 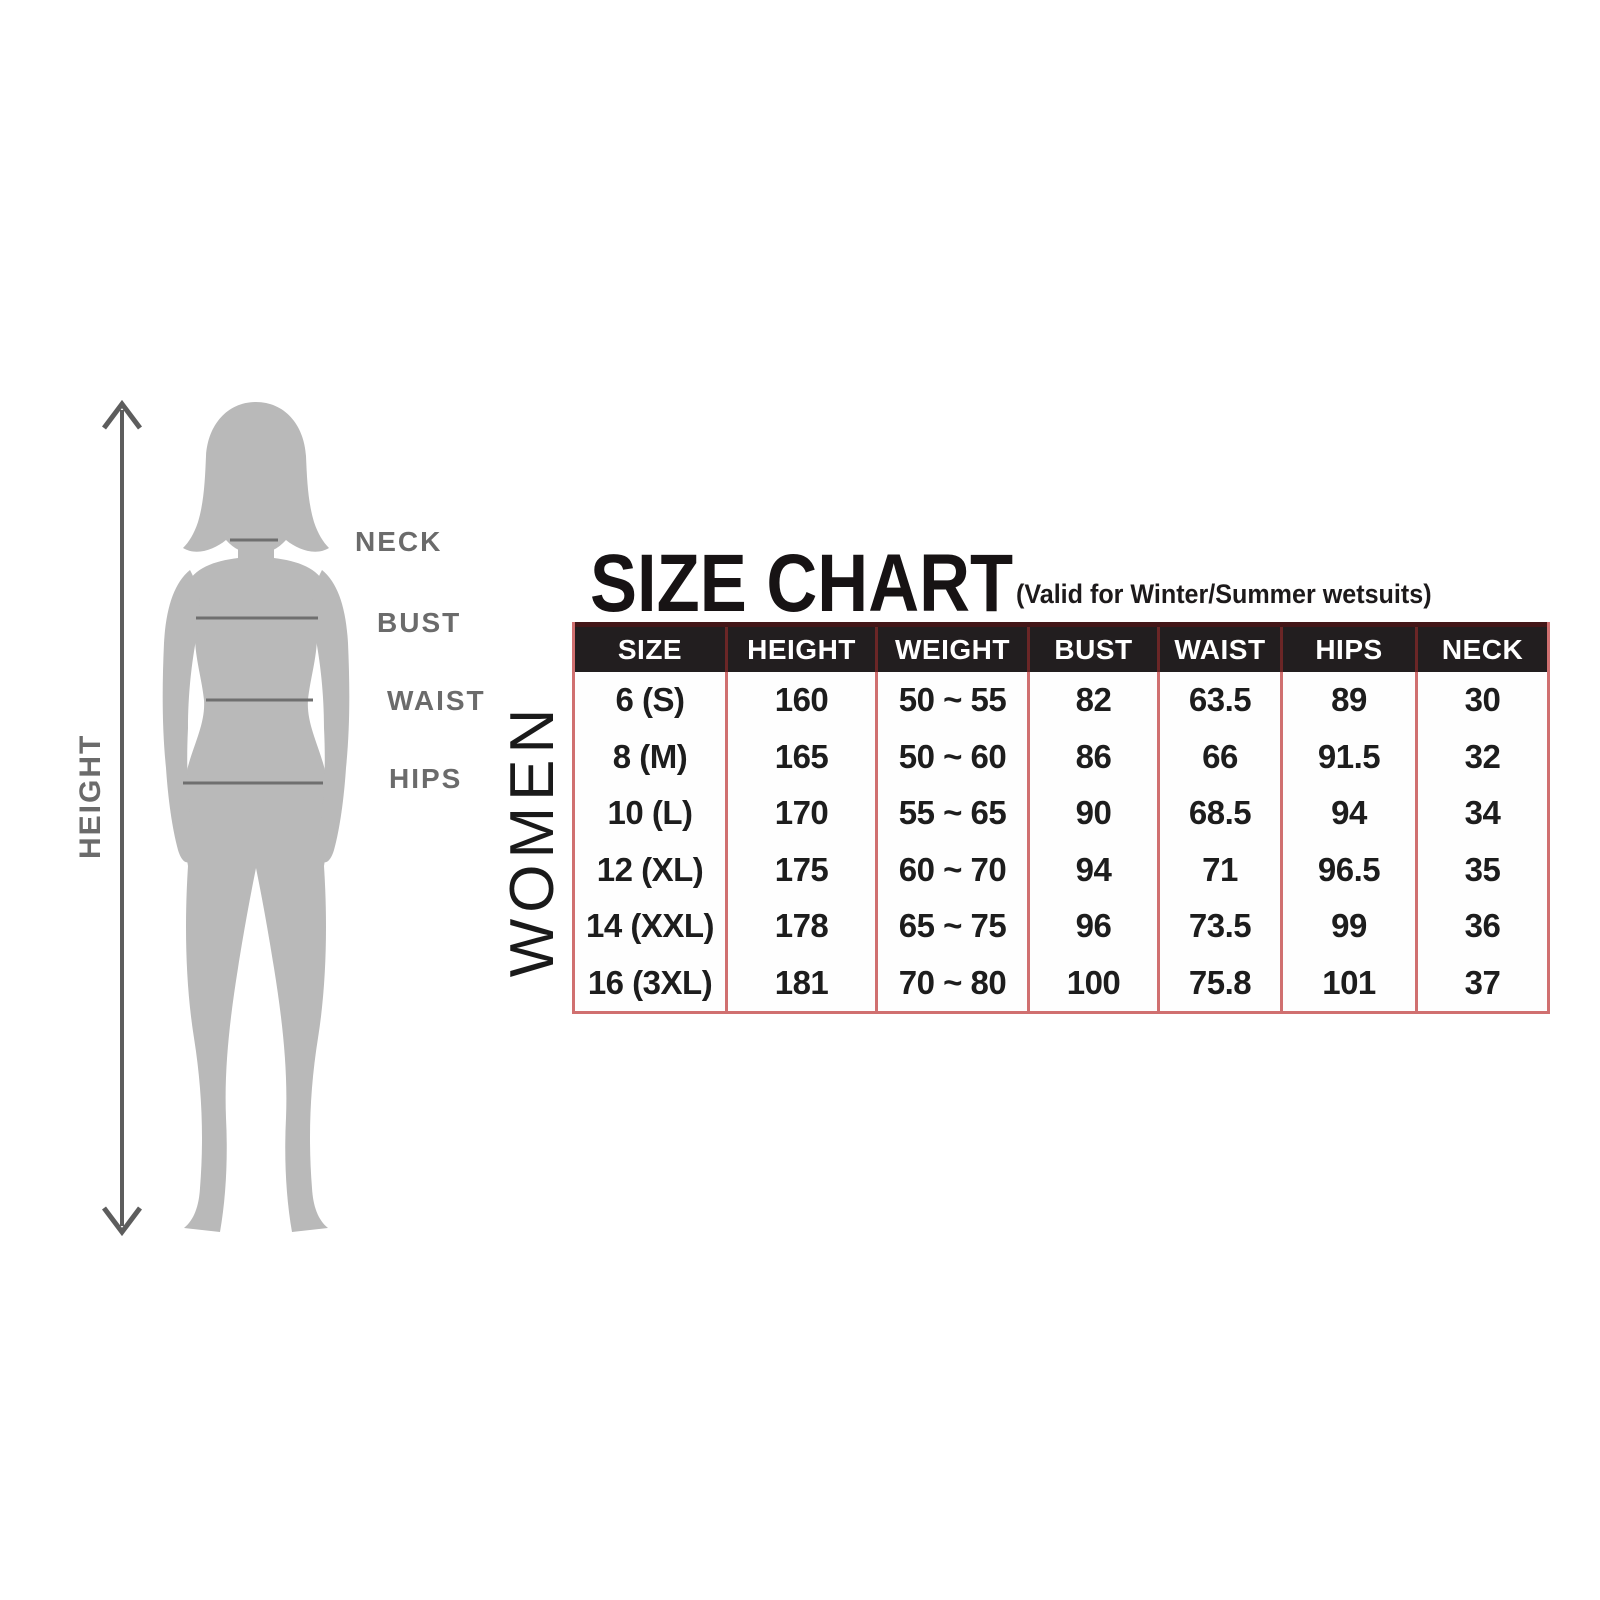 I want to click on page-subtitle: (Valid for Winter/Summer wetsuits), so click(x=1224, y=594).